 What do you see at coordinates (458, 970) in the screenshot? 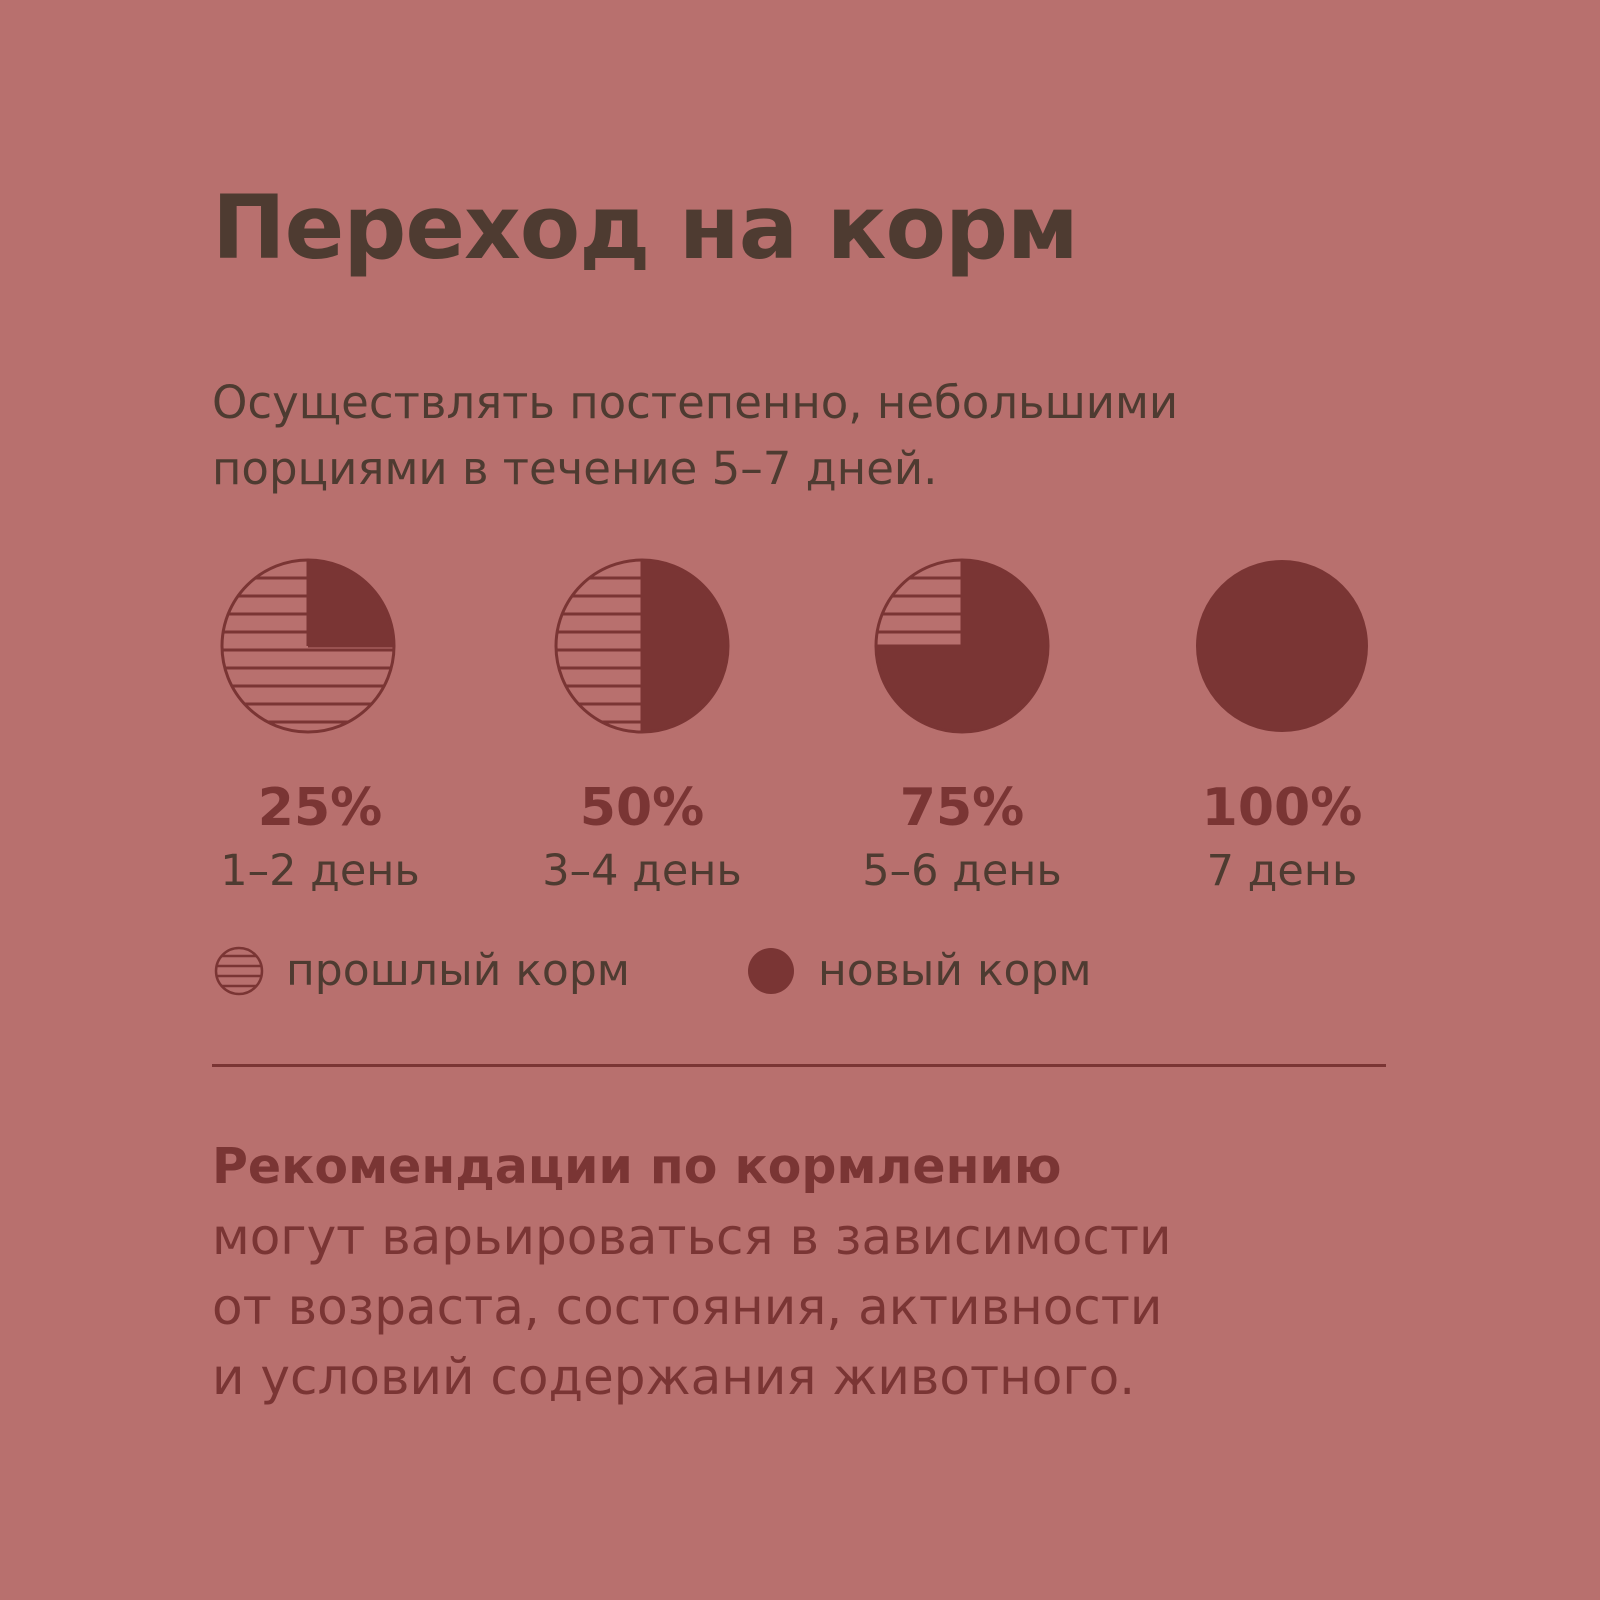
I see `legend-label-old: прошлый корм` at bounding box center [458, 970].